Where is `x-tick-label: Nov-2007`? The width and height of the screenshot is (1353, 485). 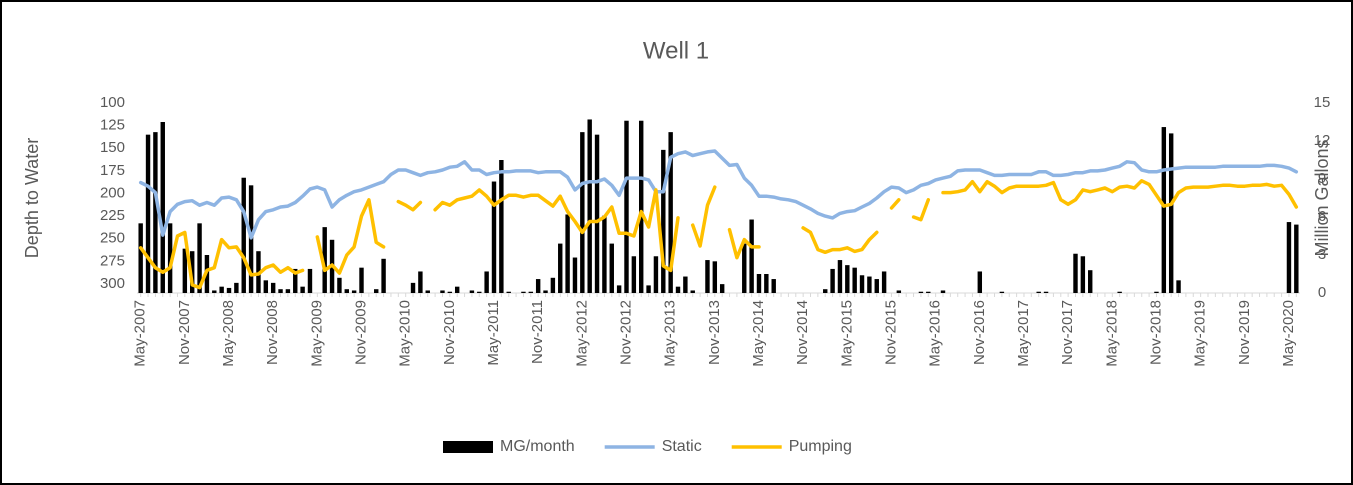 x-tick-label: Nov-2007 is located at coordinates (184, 332).